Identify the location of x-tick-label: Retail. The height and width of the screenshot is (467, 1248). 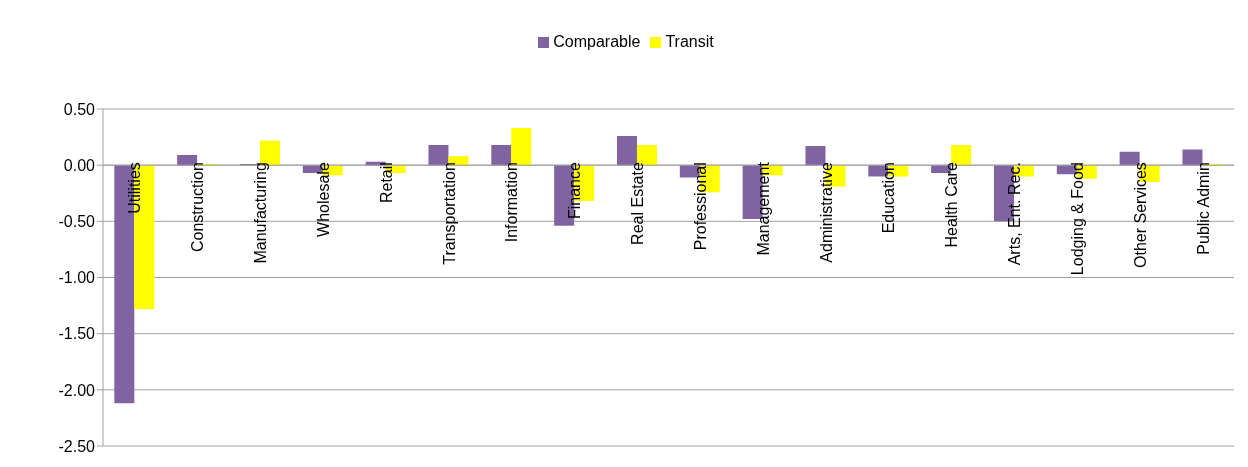
(386, 183).